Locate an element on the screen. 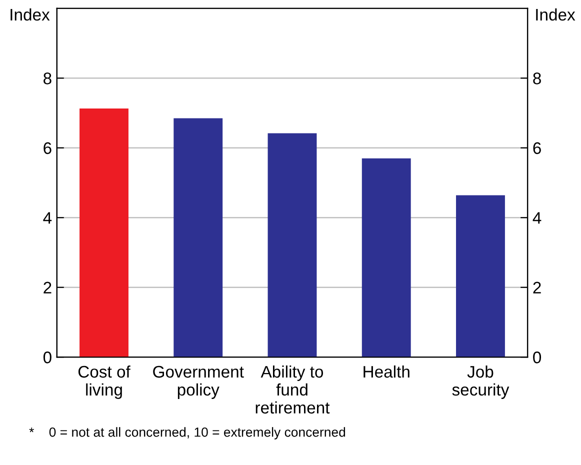 This screenshot has height=465, width=581. y-tick-label: 2 is located at coordinates (48, 288).